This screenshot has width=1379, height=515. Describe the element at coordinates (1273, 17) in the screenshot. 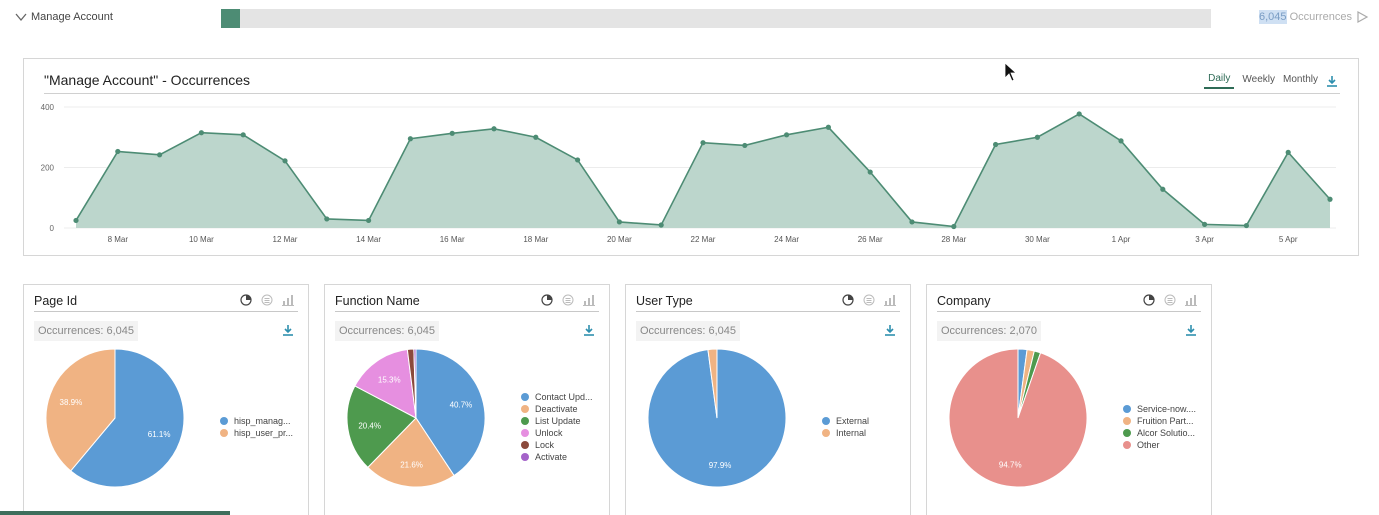

I see `occurrence-count: 6,045` at that location.